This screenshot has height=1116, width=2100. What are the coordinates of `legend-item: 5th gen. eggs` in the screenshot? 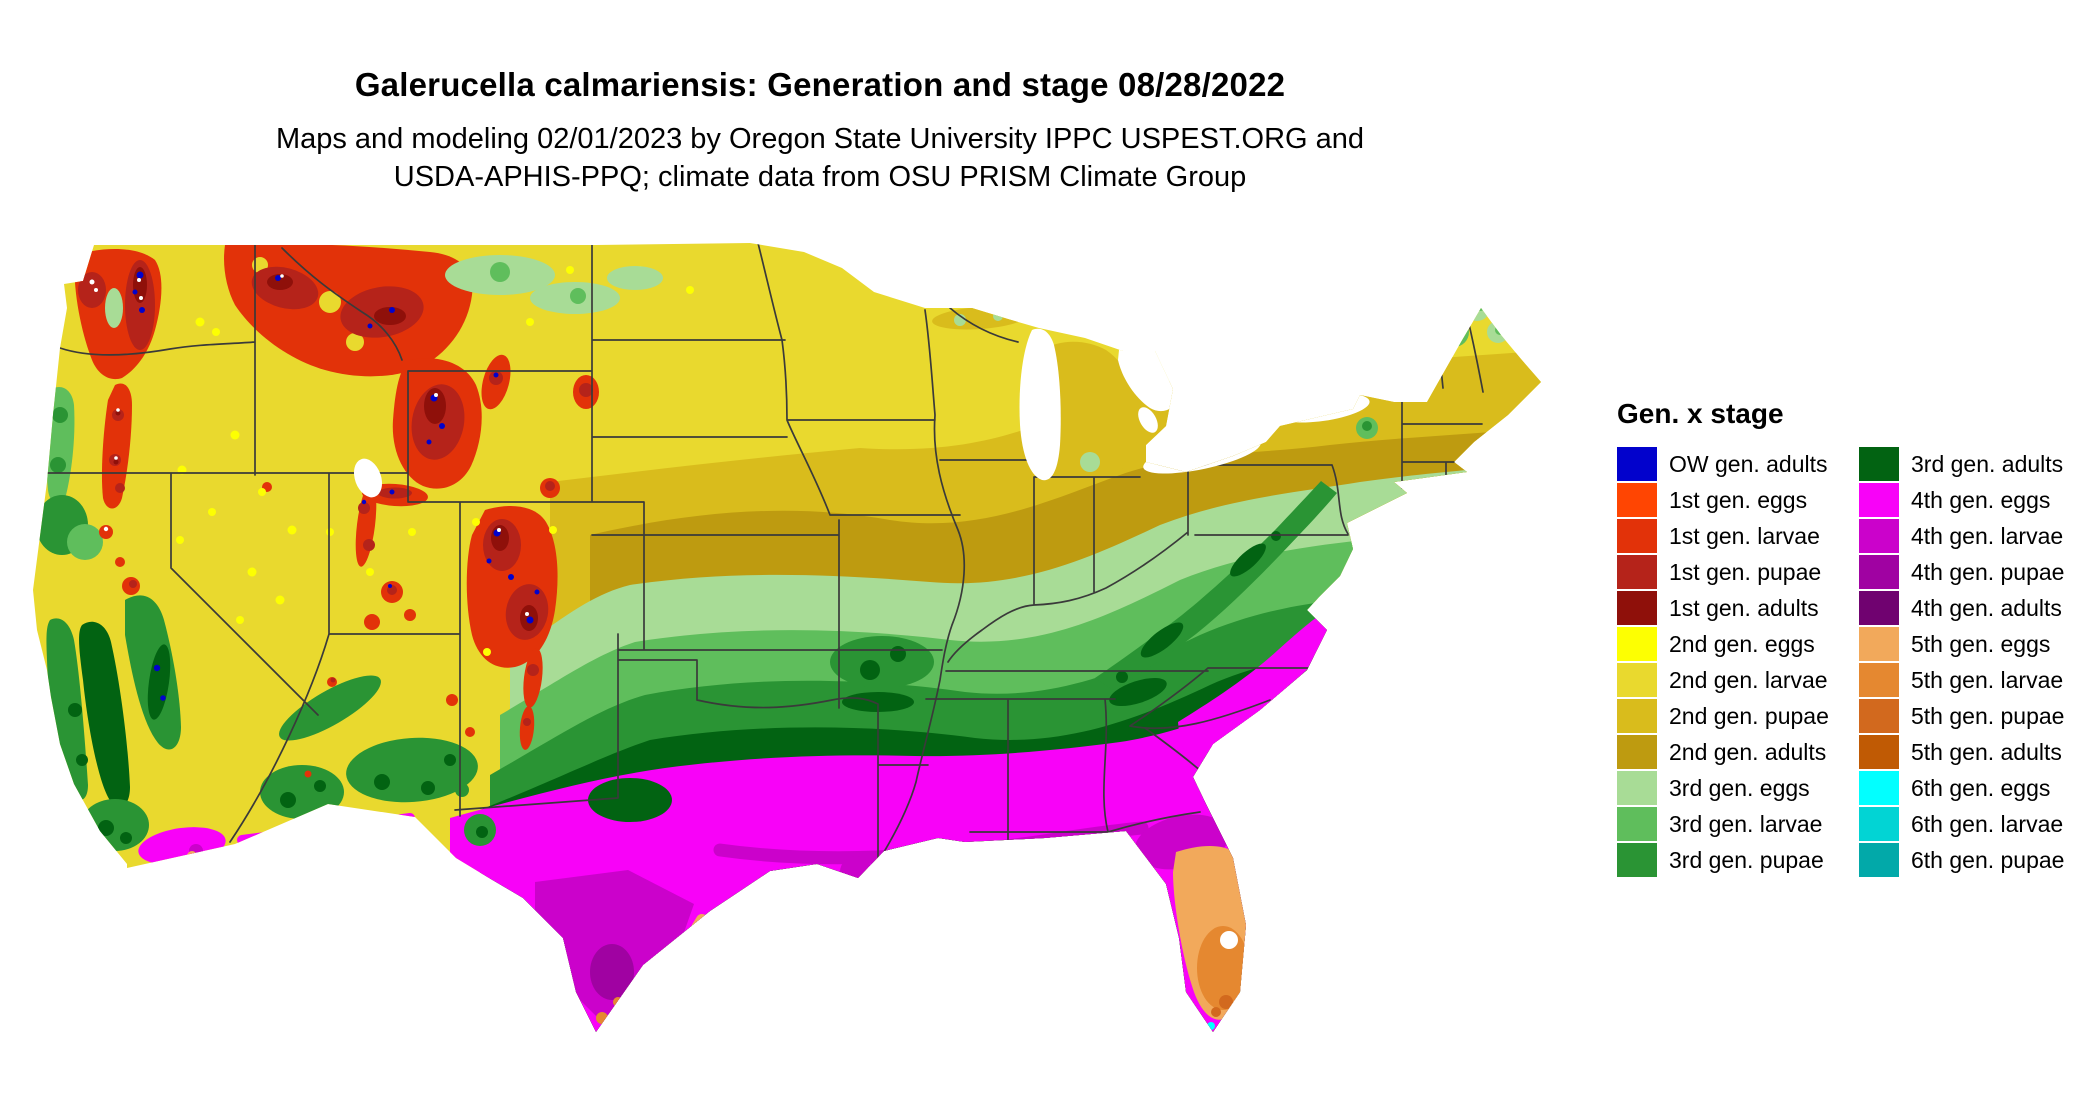 It's located at (1973, 644).